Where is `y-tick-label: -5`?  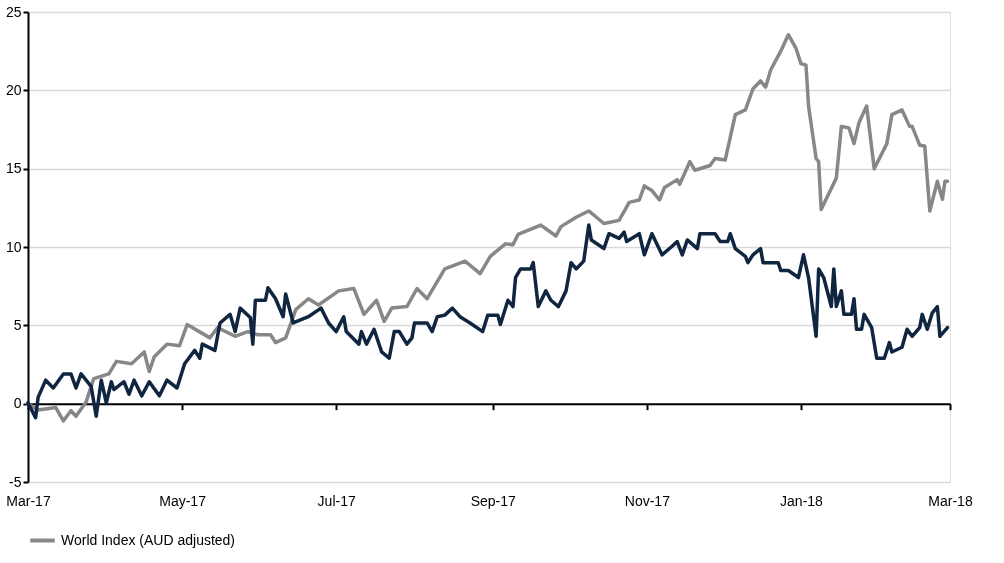
y-tick-label: -5 is located at coordinates (15, 481).